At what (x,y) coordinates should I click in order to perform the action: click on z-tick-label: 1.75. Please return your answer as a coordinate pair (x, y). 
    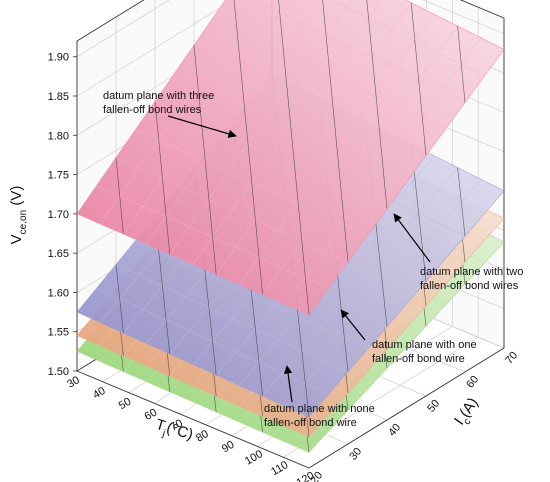
    Looking at the image, I should click on (58, 176).